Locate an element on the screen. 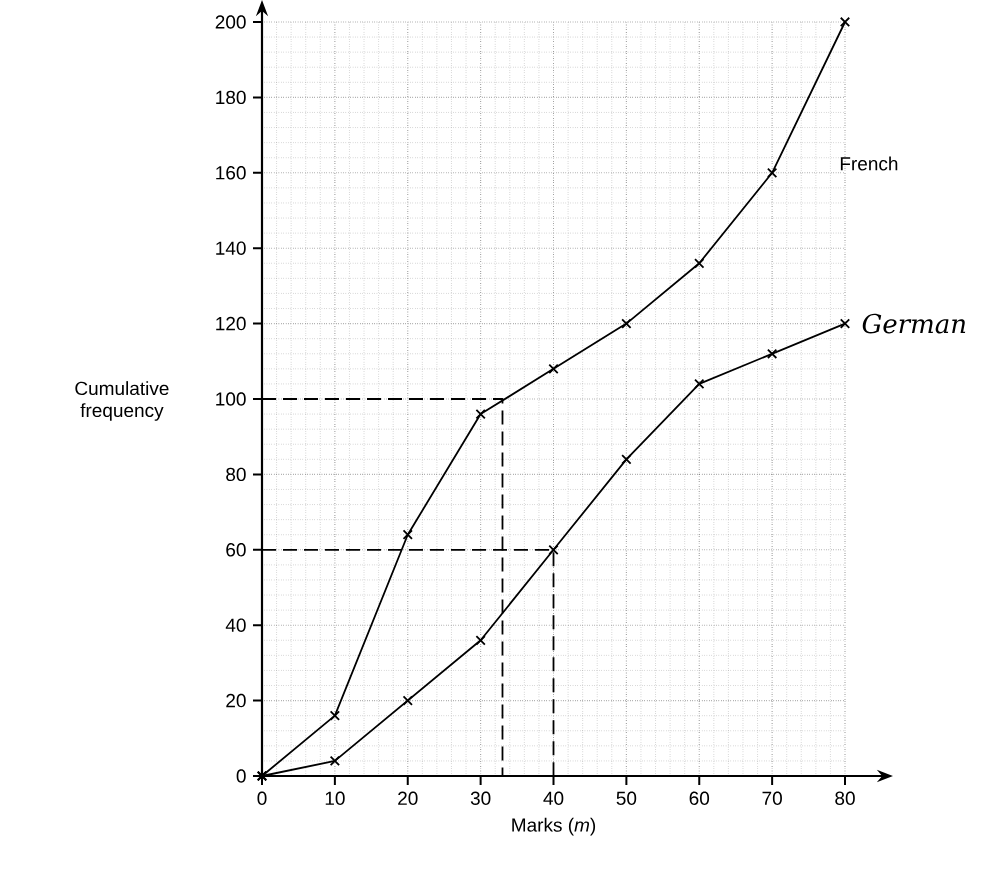 The width and height of the screenshot is (1008, 869). y-tick-label: 0 is located at coordinates (241, 776).